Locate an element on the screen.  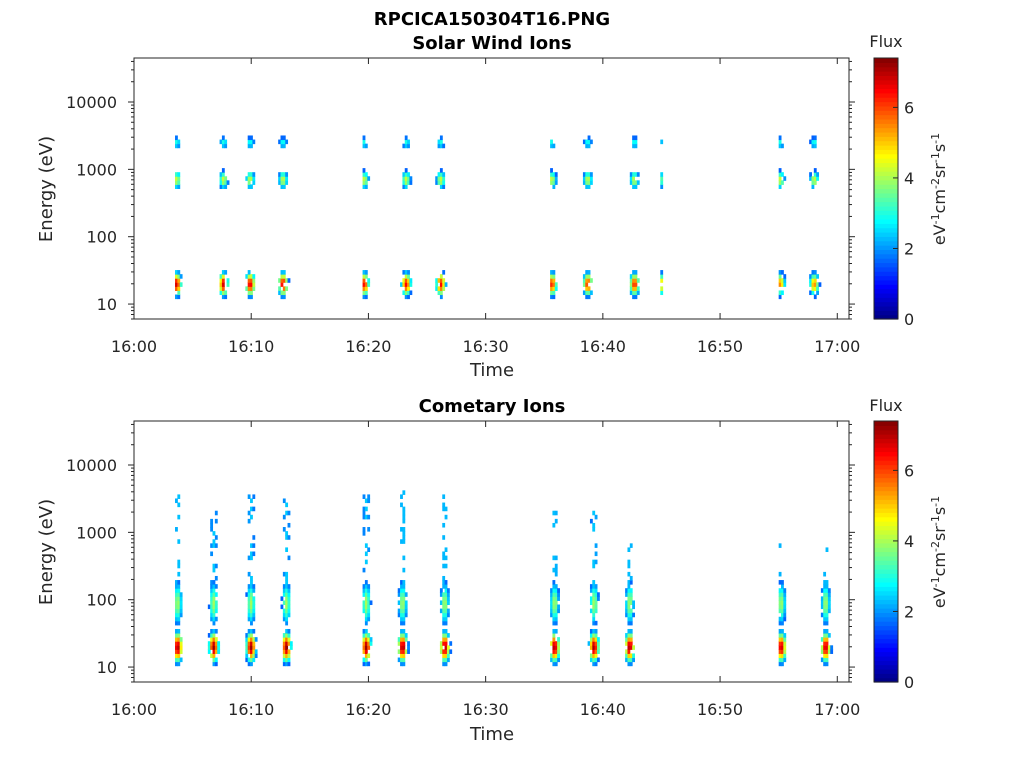
x-tick-label: 16:00 is located at coordinates (134, 346).